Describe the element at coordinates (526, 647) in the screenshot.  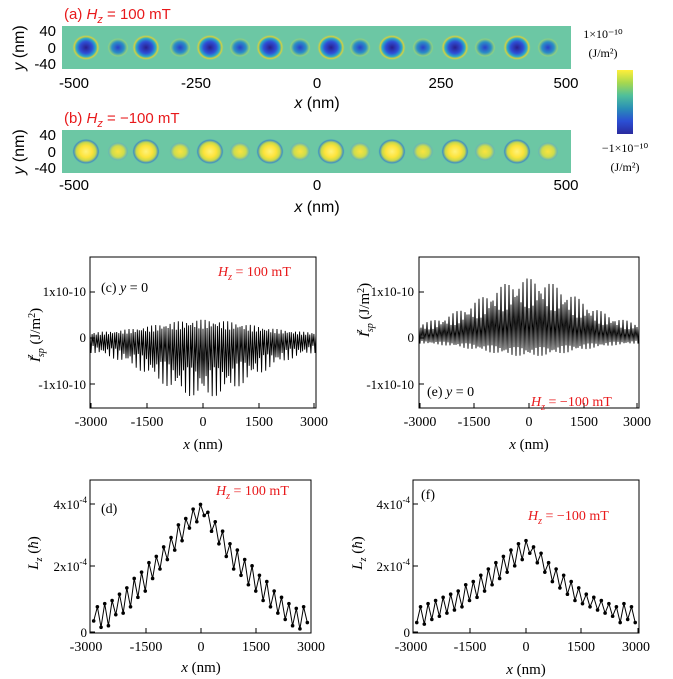
I see `panel-f-xtick-0: 0` at that location.